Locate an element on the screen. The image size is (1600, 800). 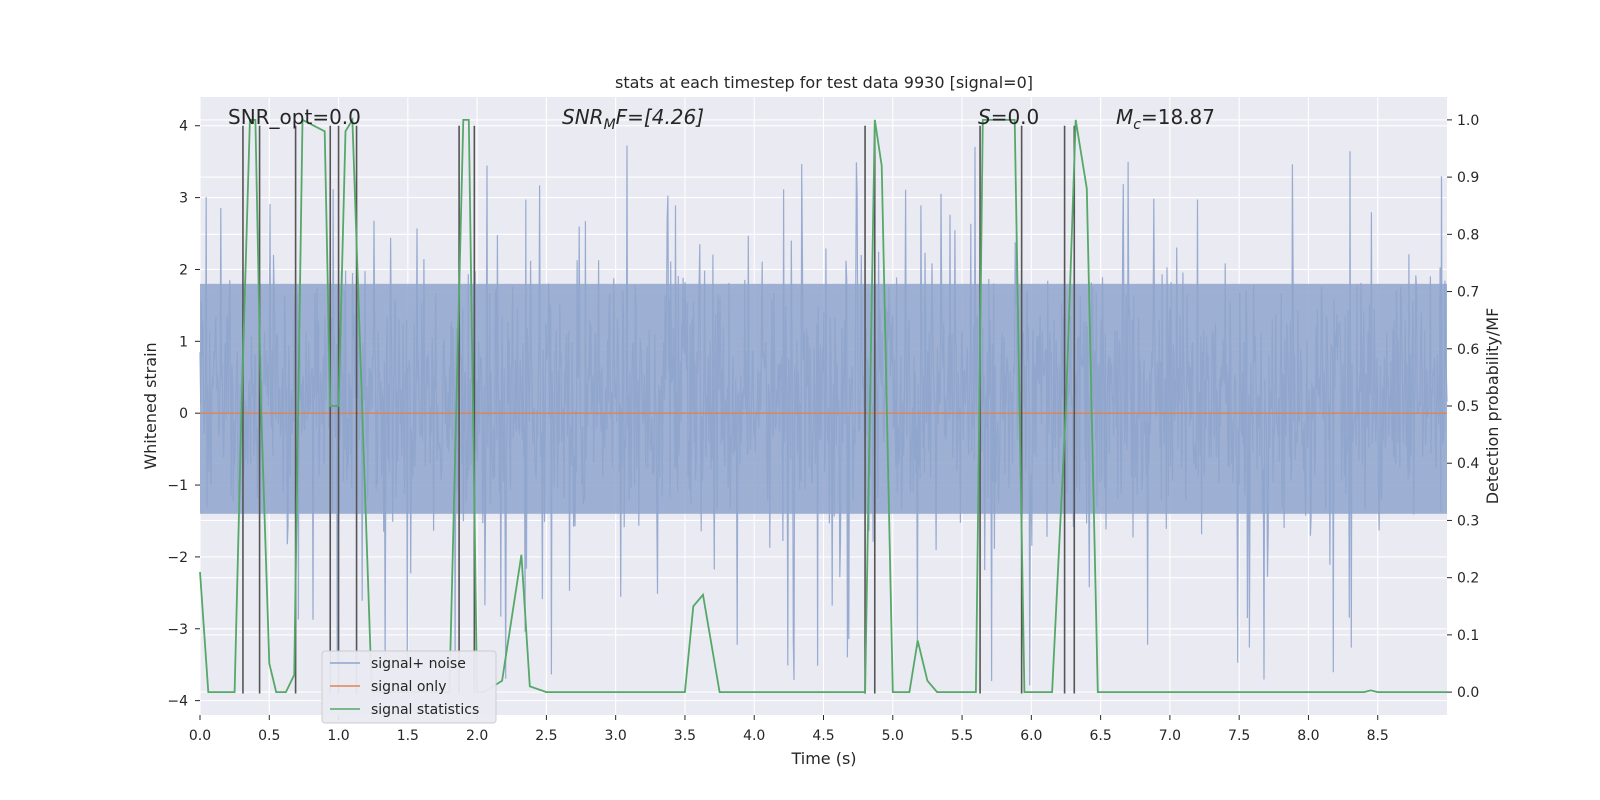
legend-label-signal-only: signal only is located at coordinates (408, 687).